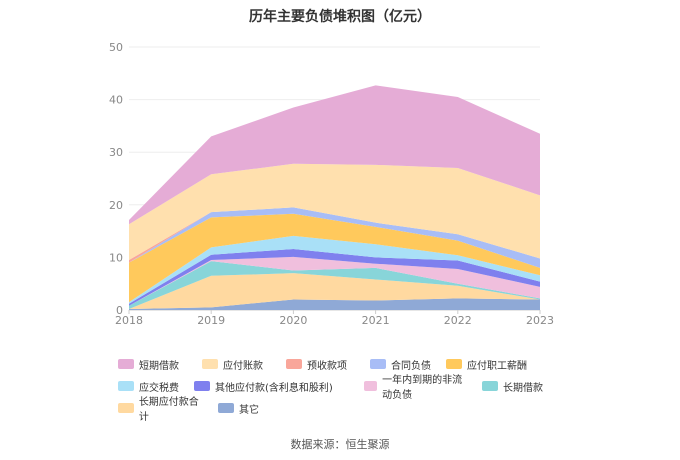 The width and height of the screenshot is (680, 460). What do you see at coordinates (116, 257) in the screenshot?
I see `y-tick-label: 10` at bounding box center [116, 257].